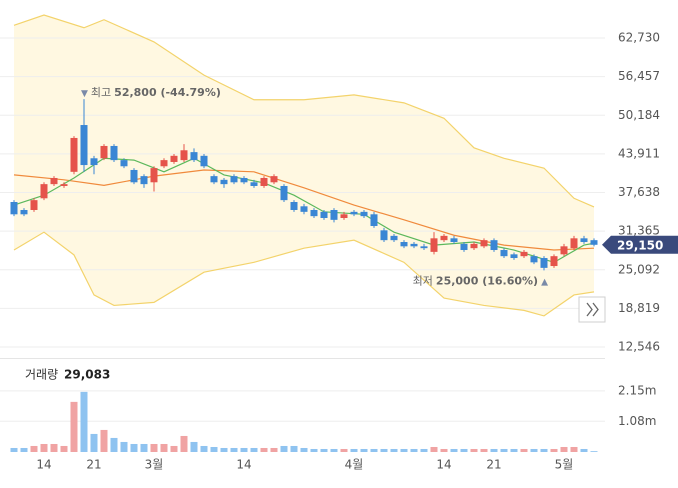 The height and width of the screenshot is (488, 678). I want to click on y-tick-label: 31,365, so click(639, 231).